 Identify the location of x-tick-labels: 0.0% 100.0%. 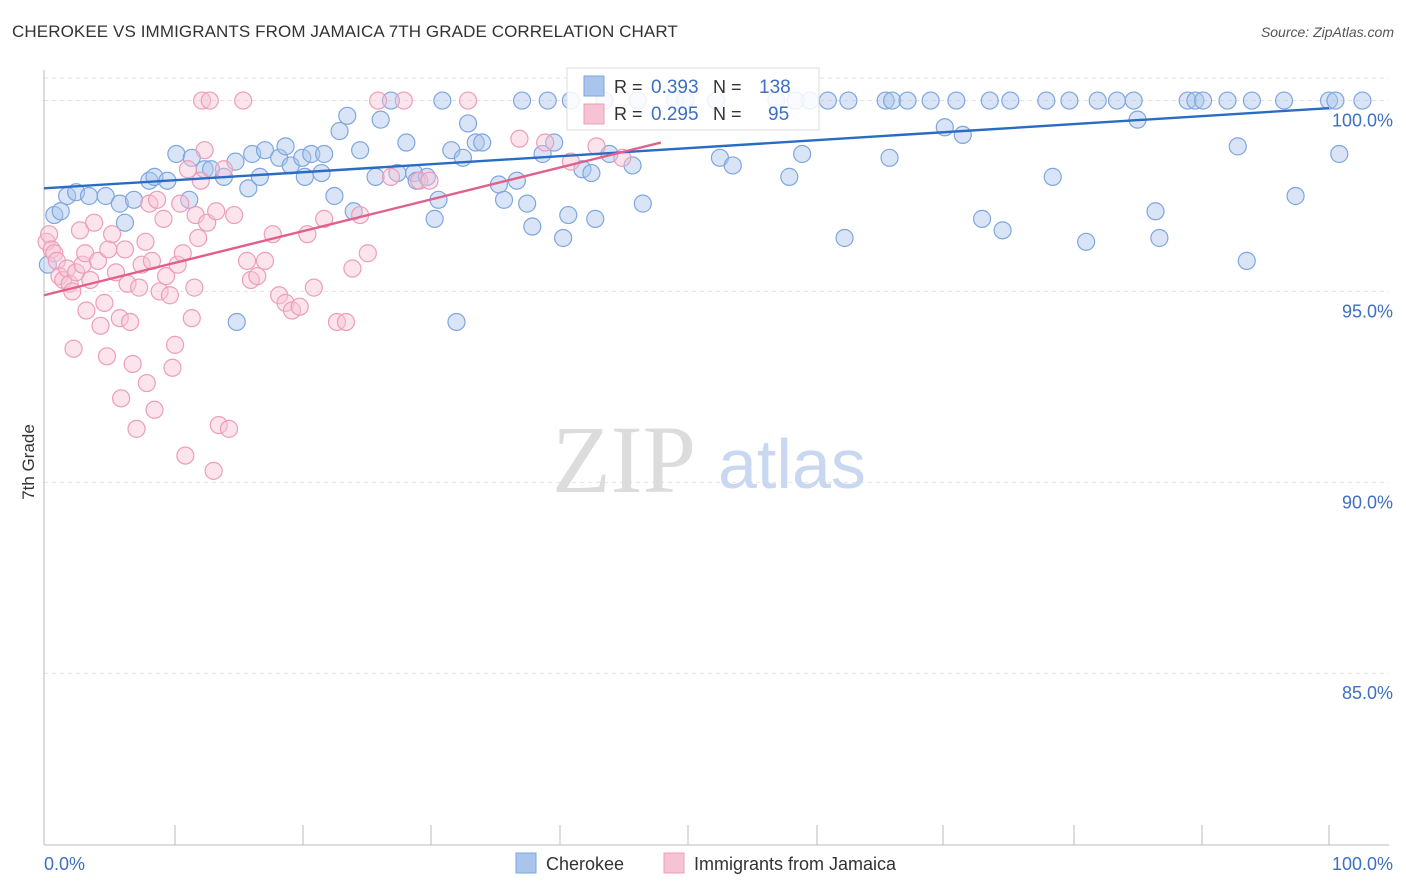
(718, 864).